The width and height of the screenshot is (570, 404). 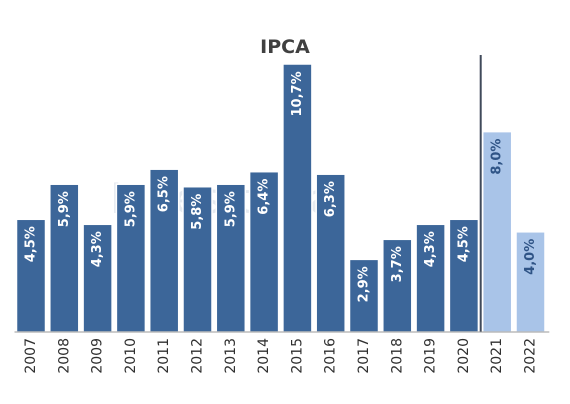 What do you see at coordinates (530, 282) in the screenshot?
I see `bar-2022` at bounding box center [530, 282].